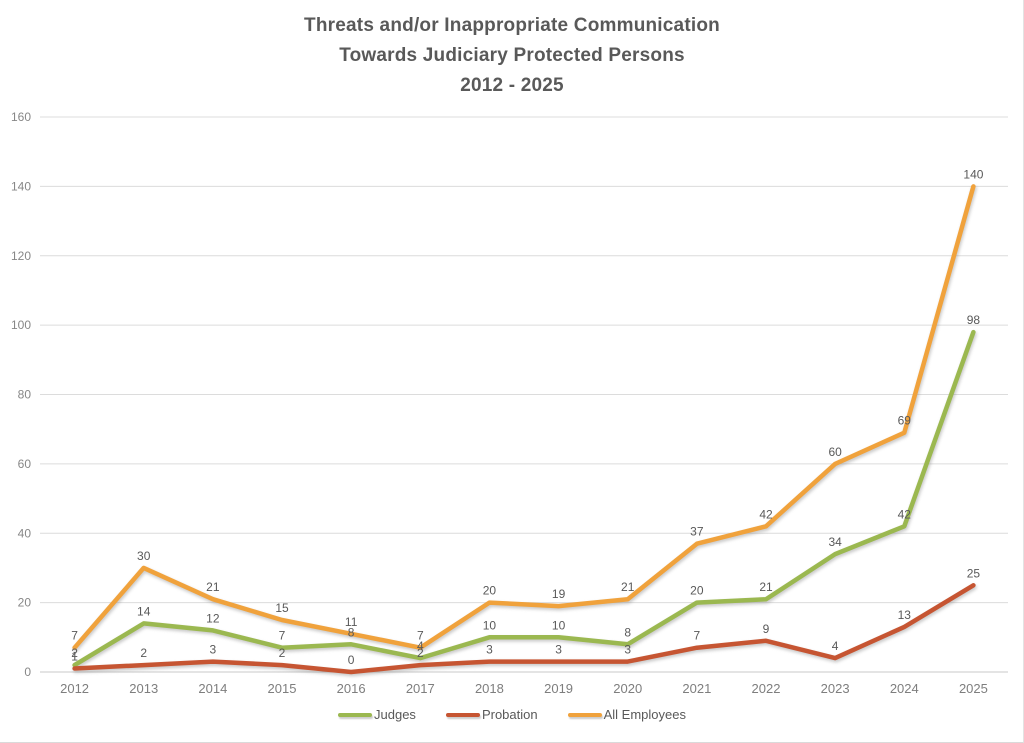 Image resolution: width=1024 pixels, height=743 pixels. Describe the element at coordinates (25, 464) in the screenshot. I see `y-axis-tick-label: 60` at that location.